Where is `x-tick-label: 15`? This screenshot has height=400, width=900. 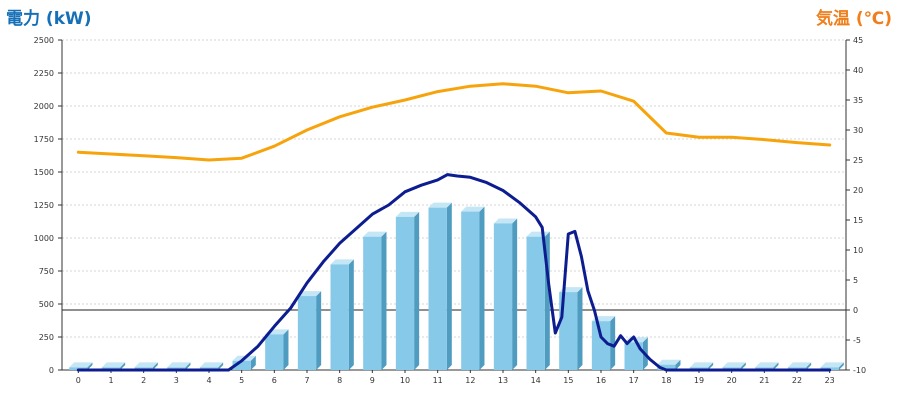 x-tick-label: 15 is located at coordinates (568, 380).